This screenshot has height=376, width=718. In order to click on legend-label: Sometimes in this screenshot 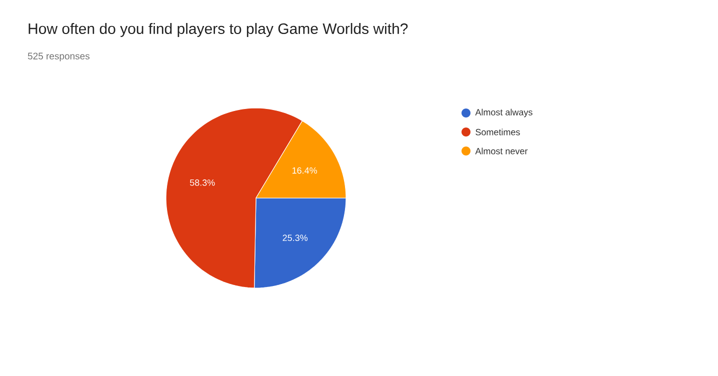, I will do `click(498, 132)`.